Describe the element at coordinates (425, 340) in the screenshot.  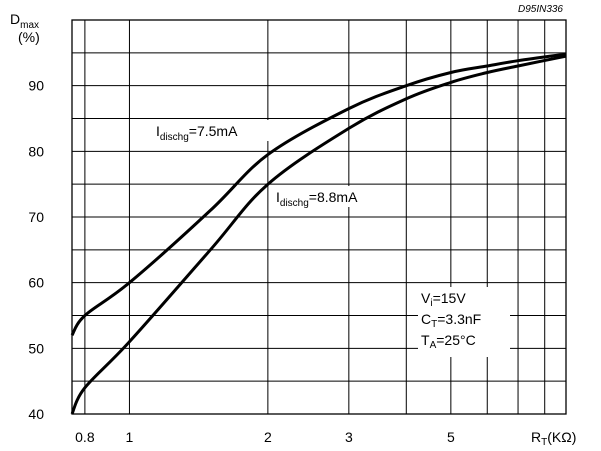
I see `condition-ta-main: T` at that location.